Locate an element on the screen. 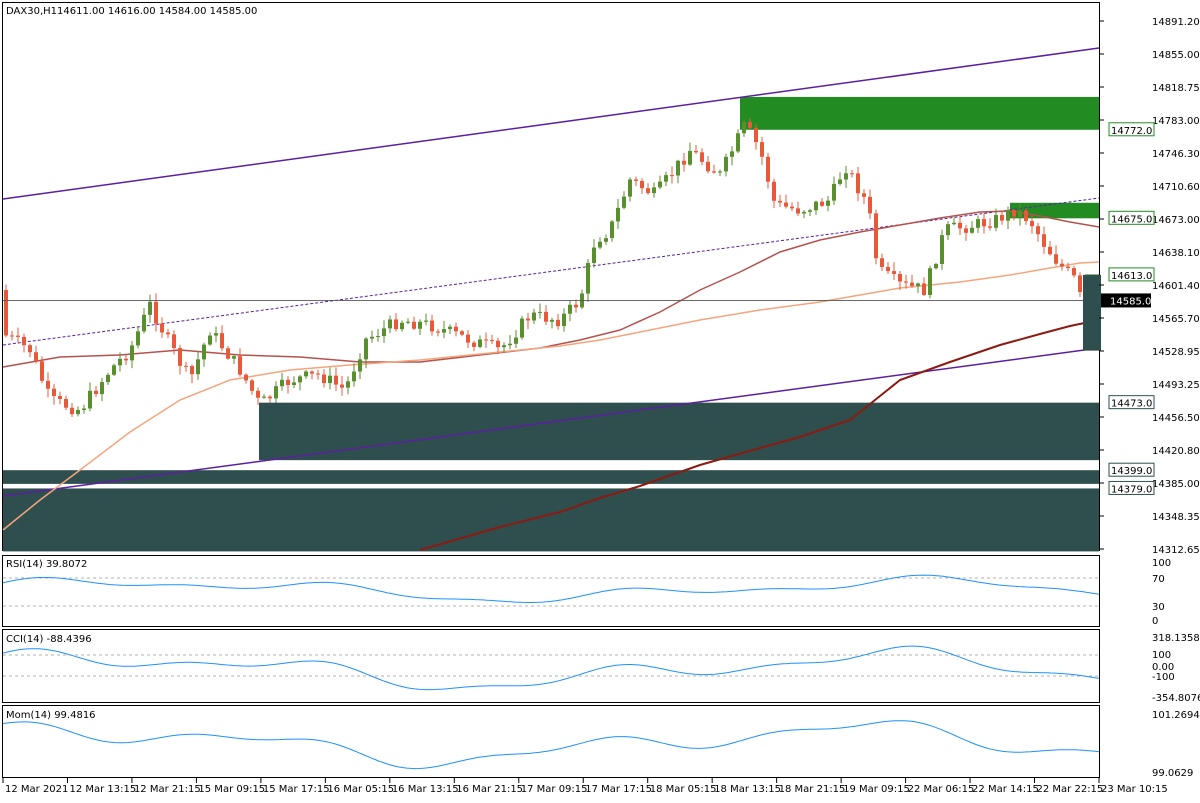 The height and width of the screenshot is (803, 1200). price-tick-label: 14456.50 is located at coordinates (1176, 418).